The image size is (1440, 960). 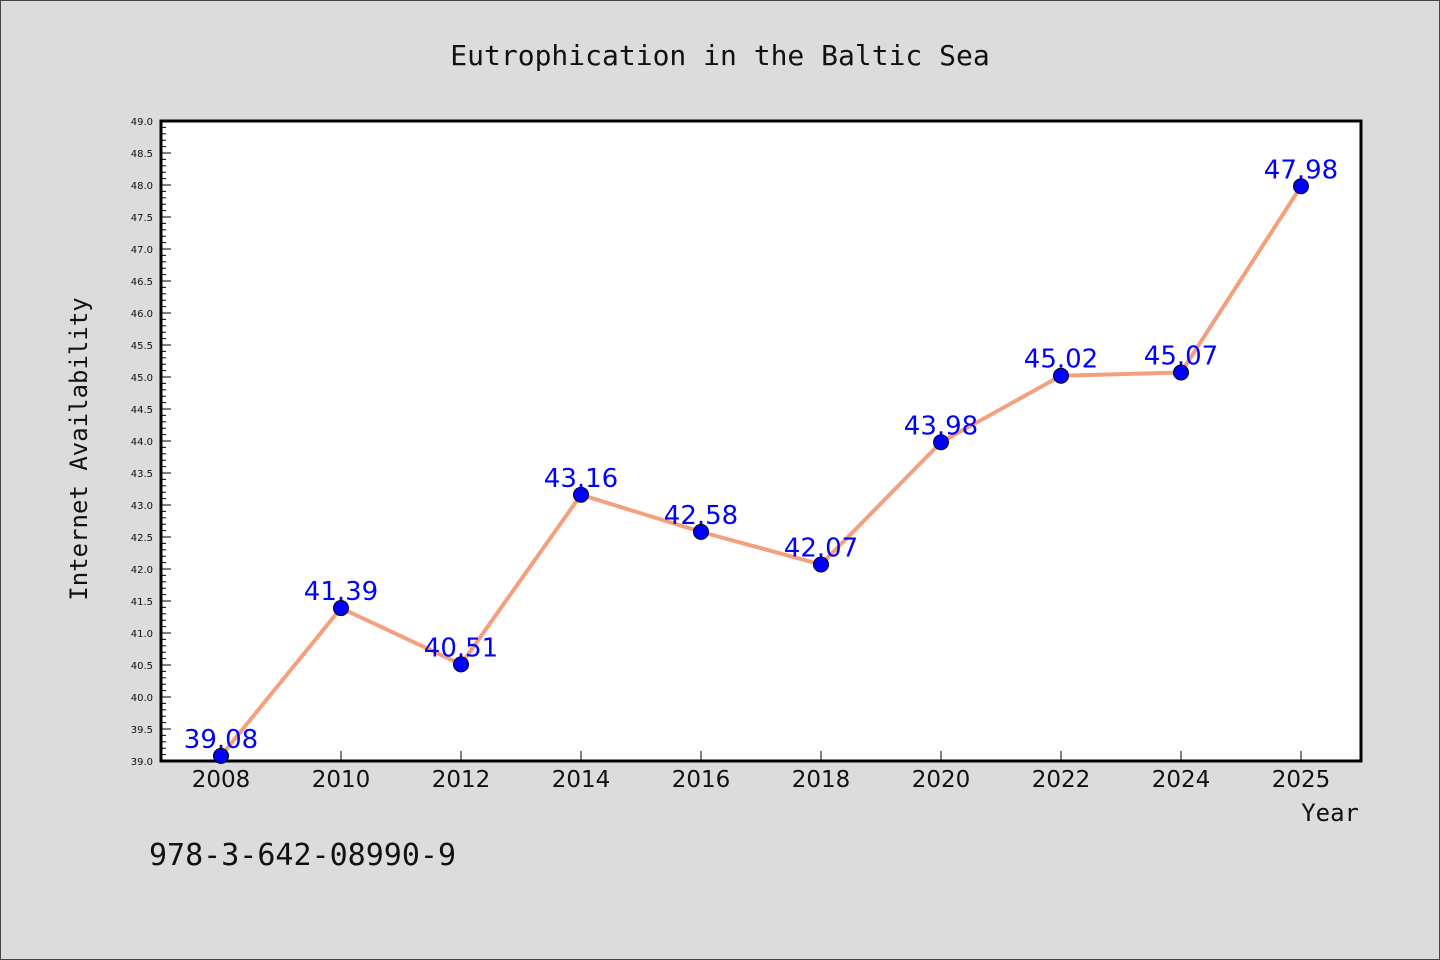 I want to click on x-axis-title: Year, so click(x=1330, y=813).